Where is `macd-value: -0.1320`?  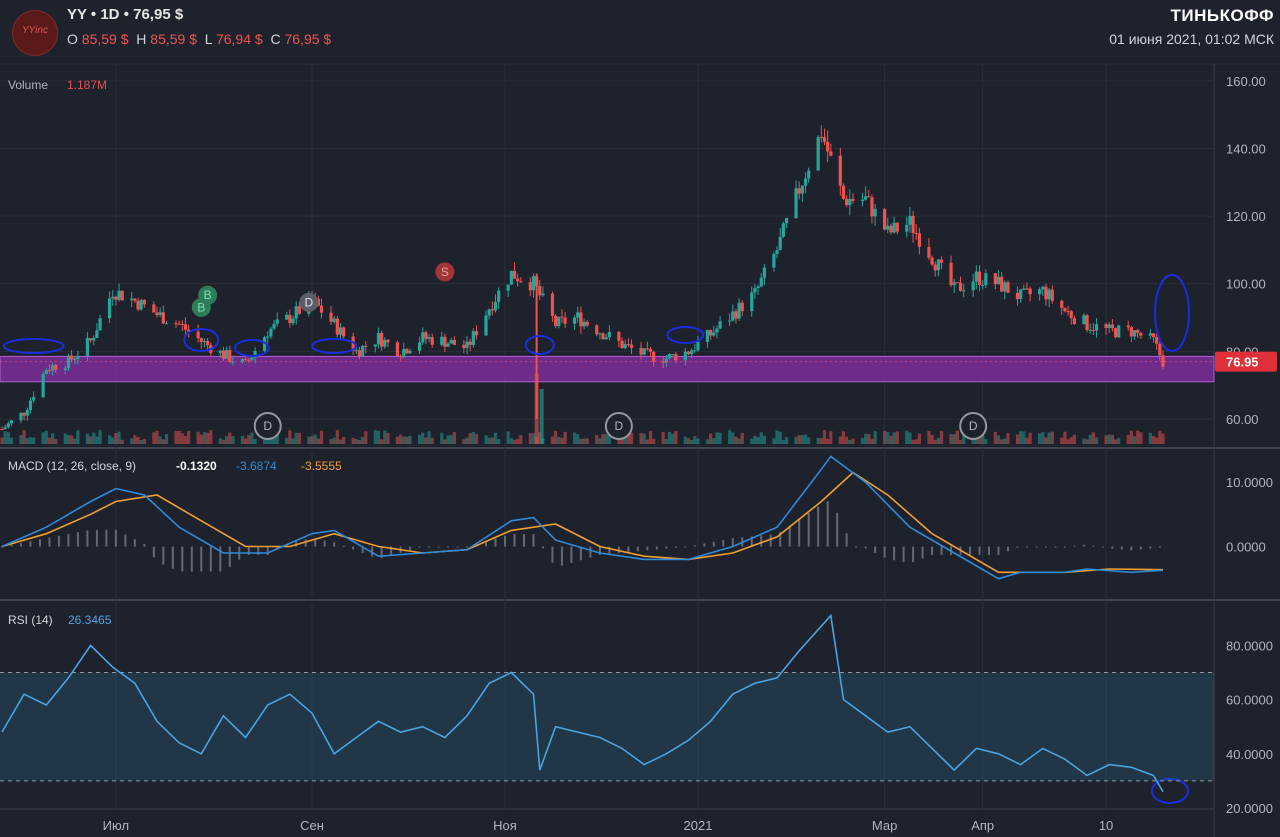 macd-value: -0.1320 is located at coordinates (196, 466).